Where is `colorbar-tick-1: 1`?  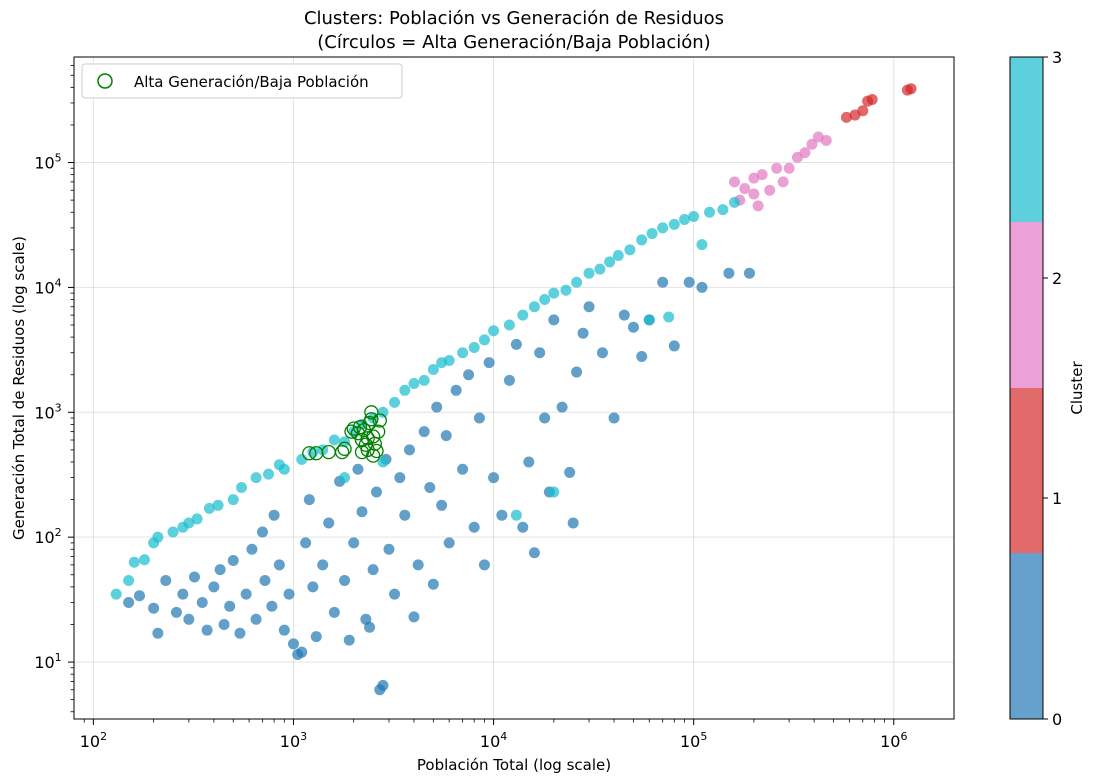
colorbar-tick-1: 1 is located at coordinates (1057, 498).